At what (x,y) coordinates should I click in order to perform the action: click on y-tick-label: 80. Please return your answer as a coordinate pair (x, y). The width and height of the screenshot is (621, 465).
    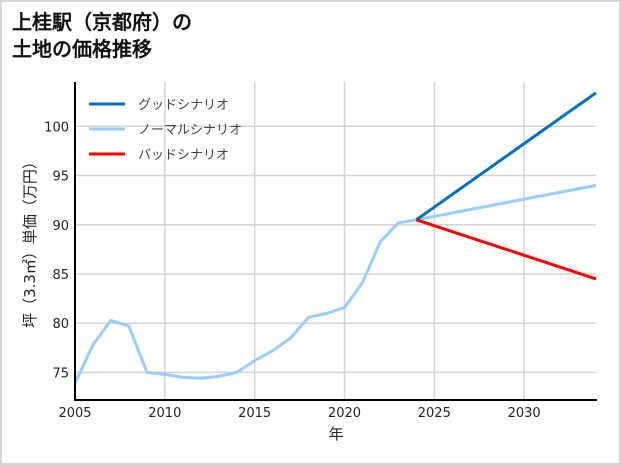
    Looking at the image, I should click on (60, 324).